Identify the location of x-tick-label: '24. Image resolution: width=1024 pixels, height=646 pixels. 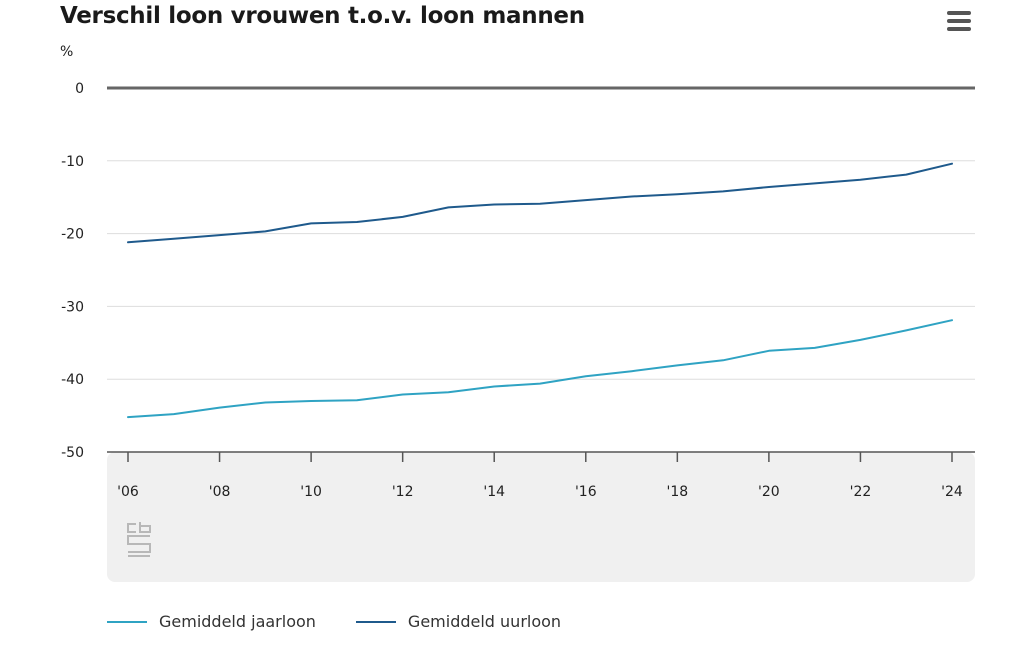
(952, 492).